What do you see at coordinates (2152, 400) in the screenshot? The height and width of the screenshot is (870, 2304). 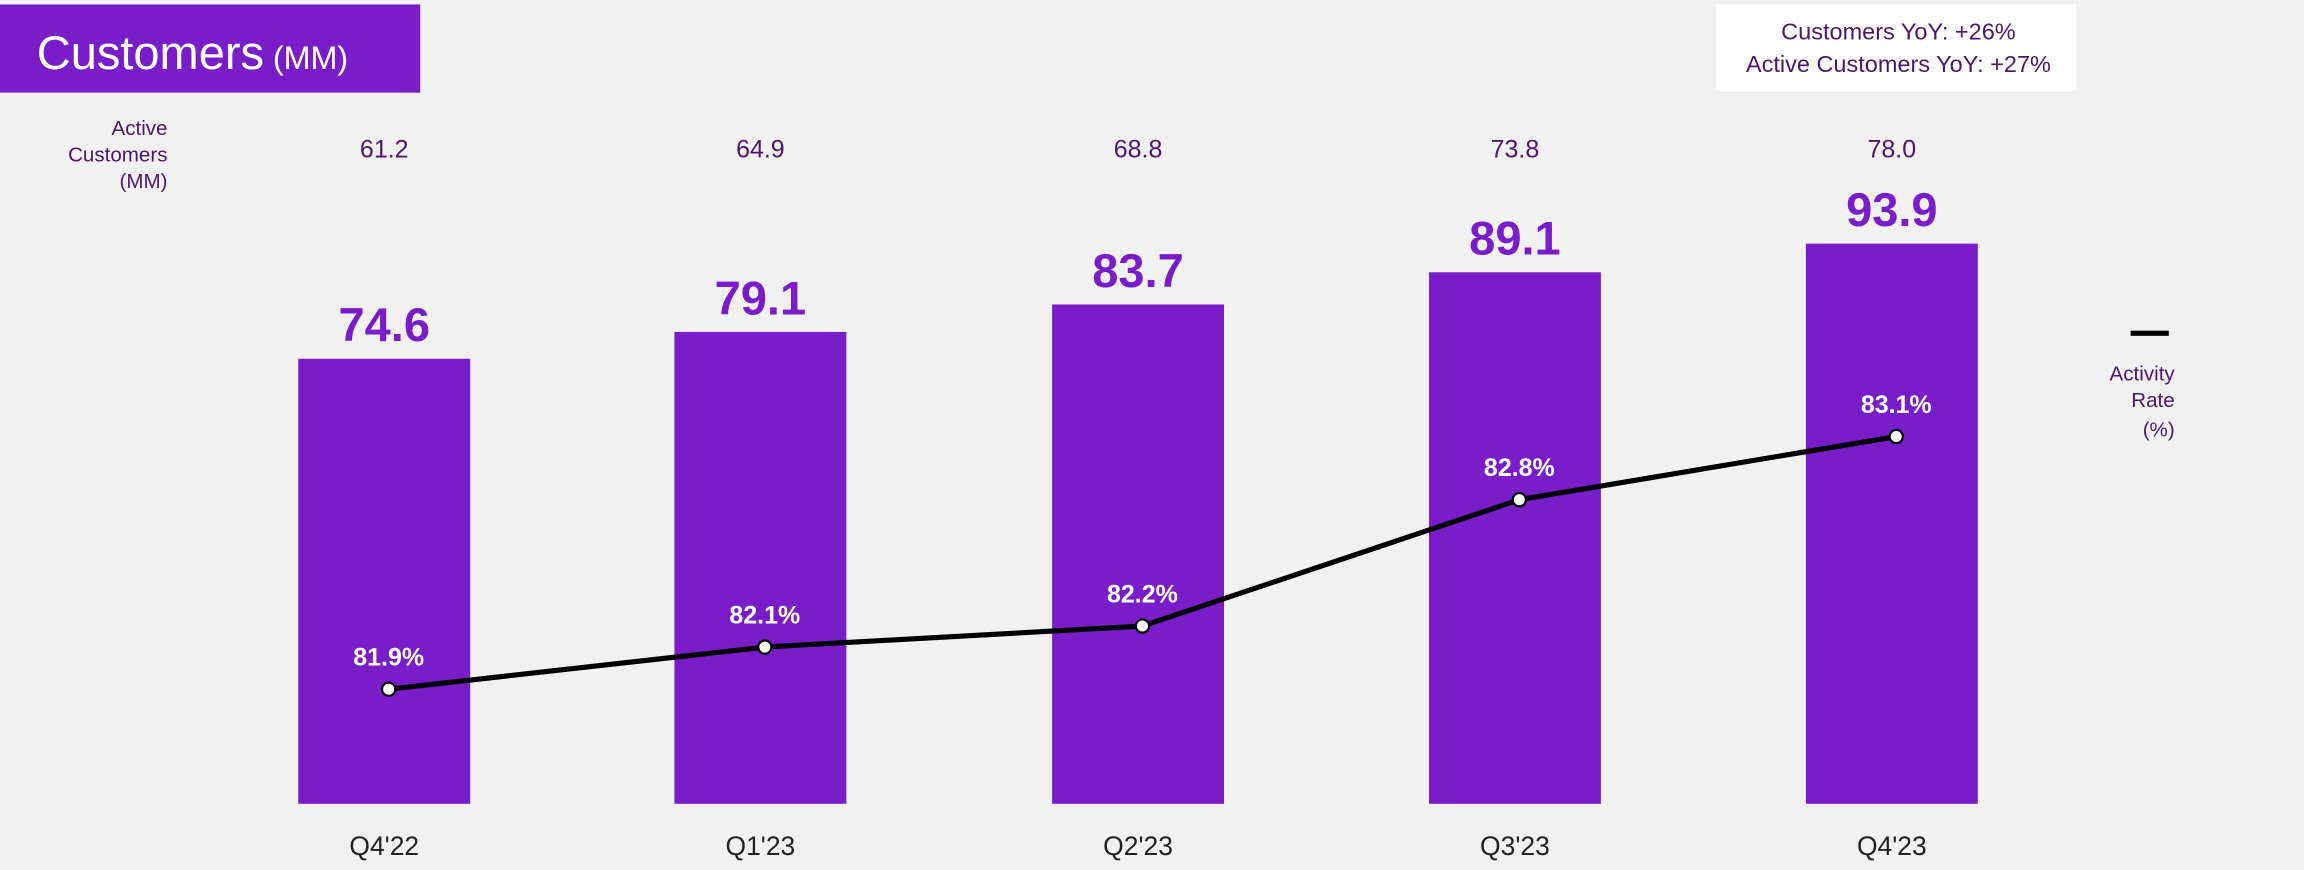 I see `legend-label-line: Rate` at bounding box center [2152, 400].